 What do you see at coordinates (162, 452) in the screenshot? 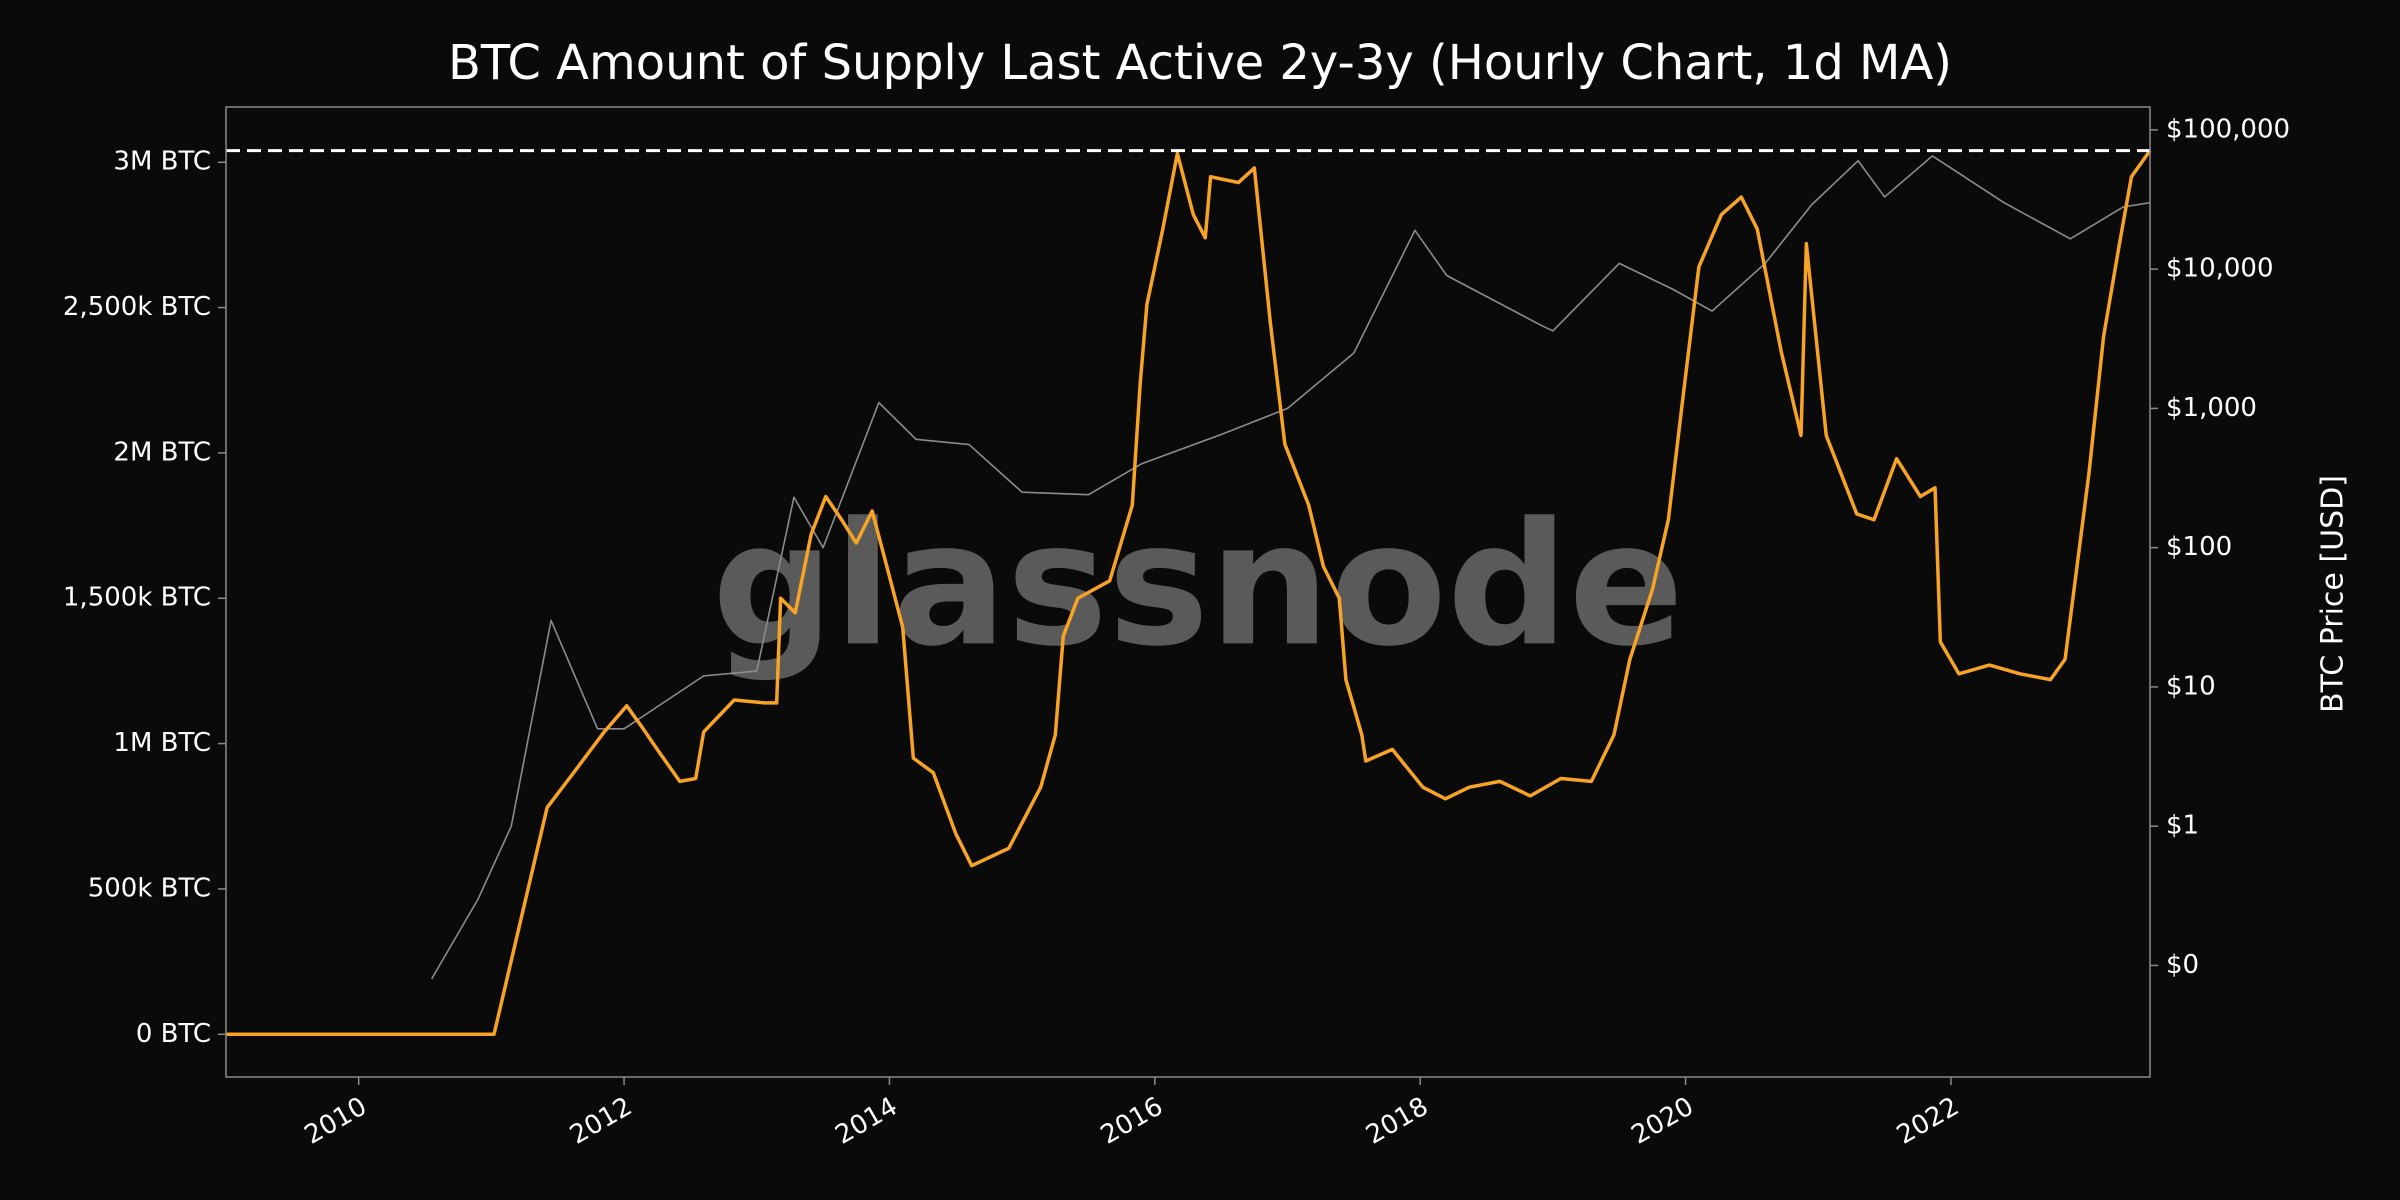
I see `y-tick-label: 2M BTC` at bounding box center [162, 452].